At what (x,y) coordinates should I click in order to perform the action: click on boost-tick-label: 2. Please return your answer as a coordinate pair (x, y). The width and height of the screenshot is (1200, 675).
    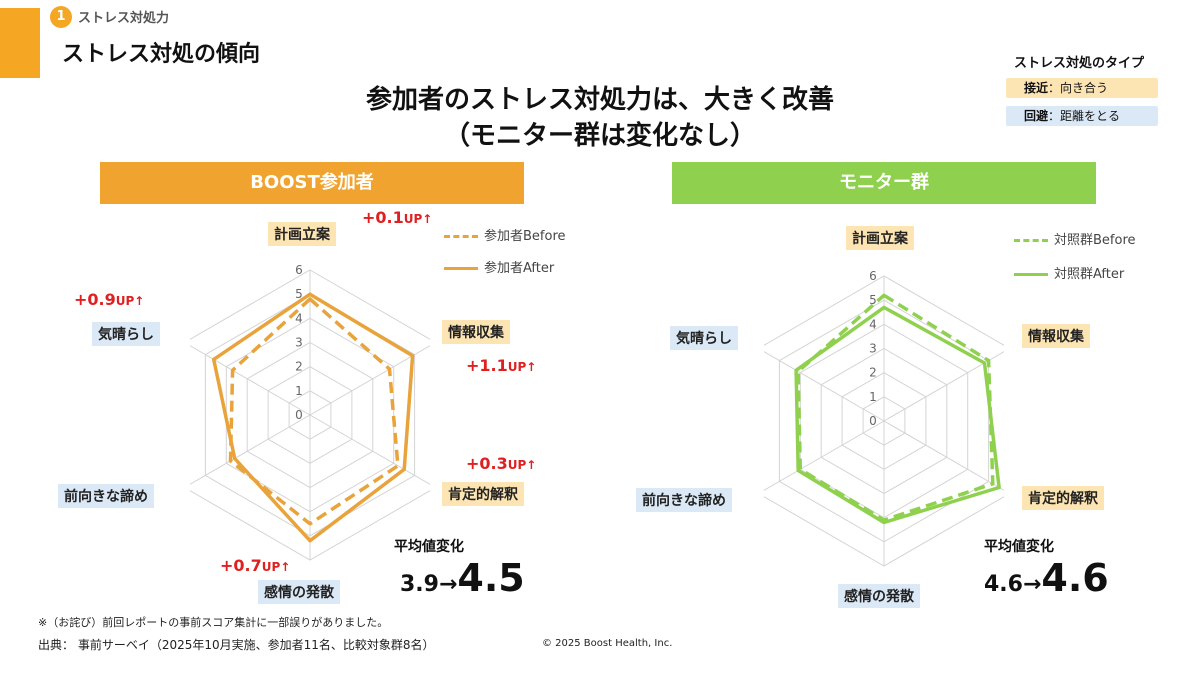
    Looking at the image, I should click on (299, 367).